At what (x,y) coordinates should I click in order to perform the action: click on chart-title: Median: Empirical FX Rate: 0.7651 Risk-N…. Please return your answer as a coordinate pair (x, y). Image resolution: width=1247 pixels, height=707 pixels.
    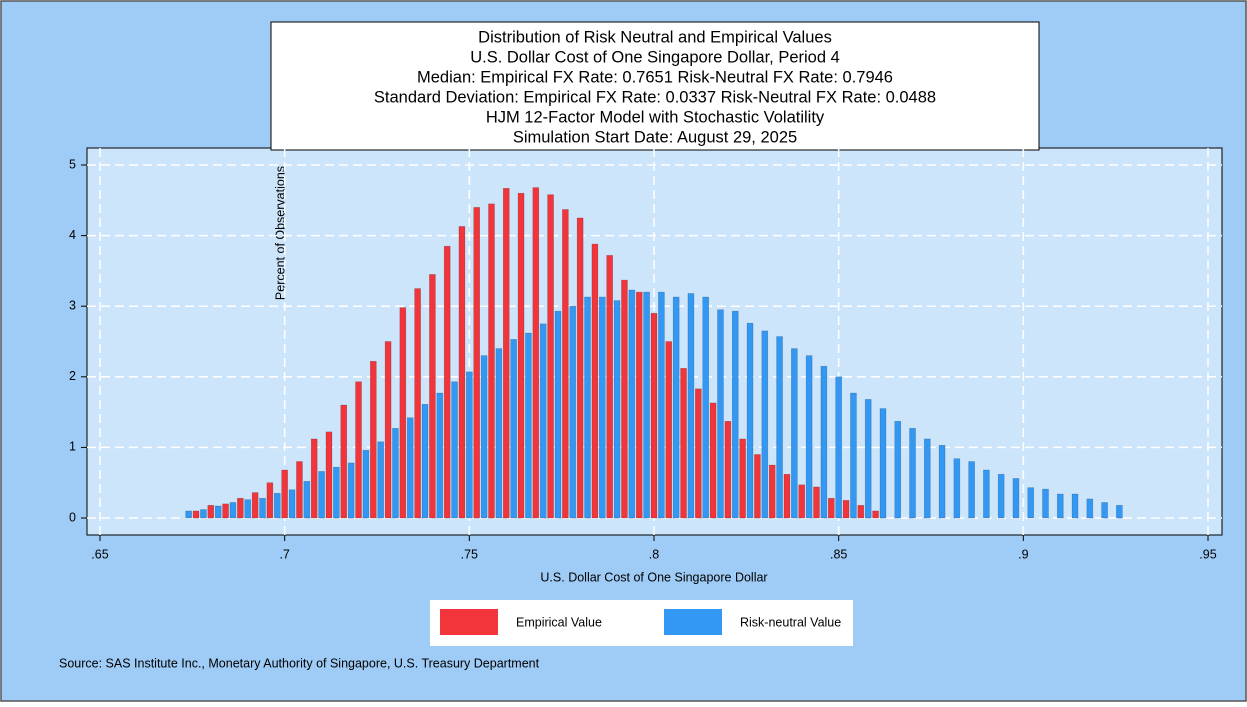
    Looking at the image, I should click on (655, 77).